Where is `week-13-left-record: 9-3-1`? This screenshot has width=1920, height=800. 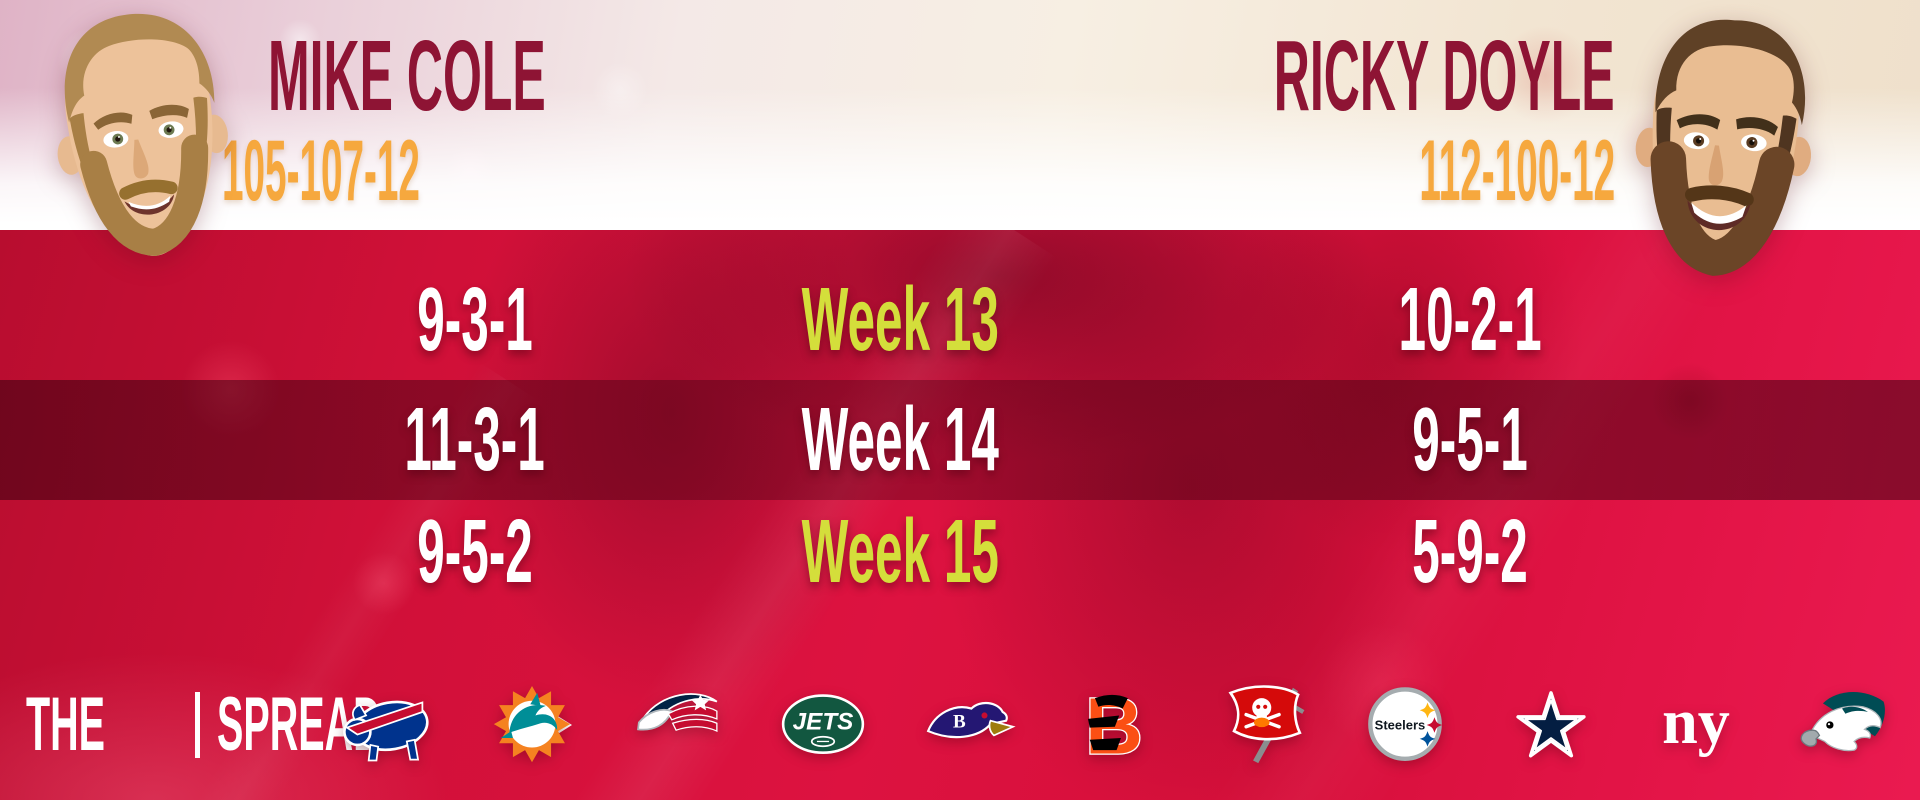 week-13-left-record: 9-3-1 is located at coordinates (475, 305).